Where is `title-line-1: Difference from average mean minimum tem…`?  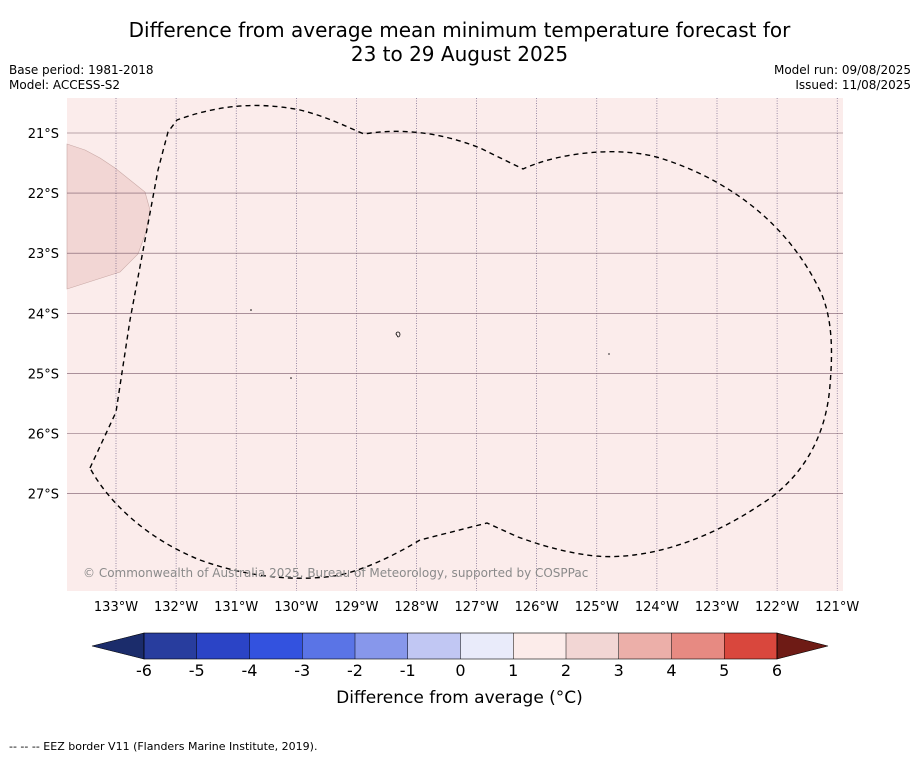 title-line-1: Difference from average mean minimum tem… is located at coordinates (459, 30).